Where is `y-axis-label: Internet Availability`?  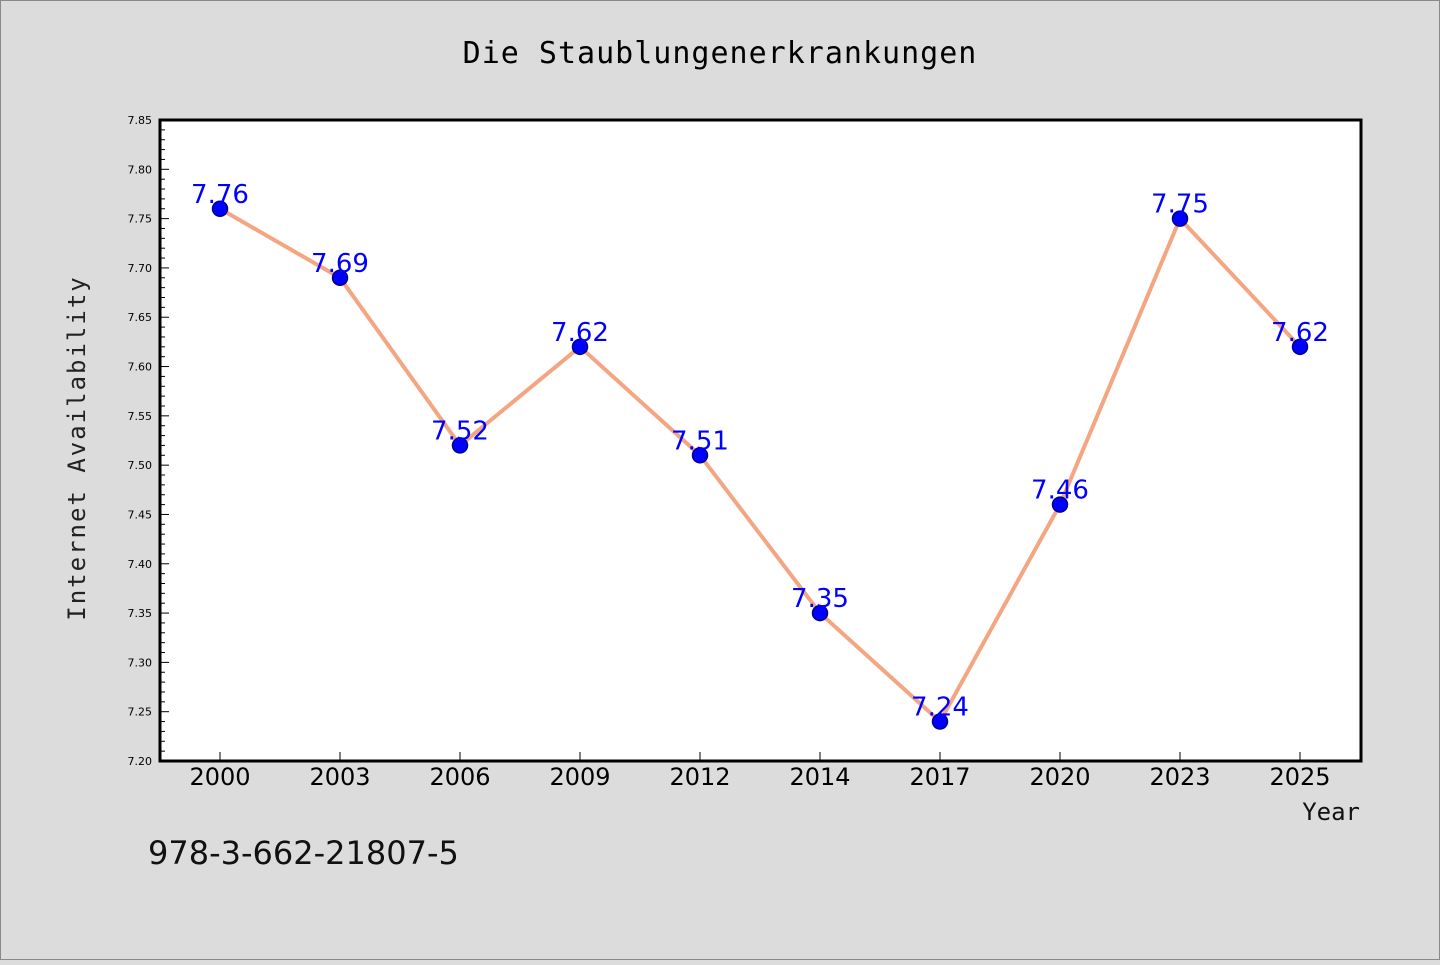 y-axis-label: Internet Availability is located at coordinates (77, 447).